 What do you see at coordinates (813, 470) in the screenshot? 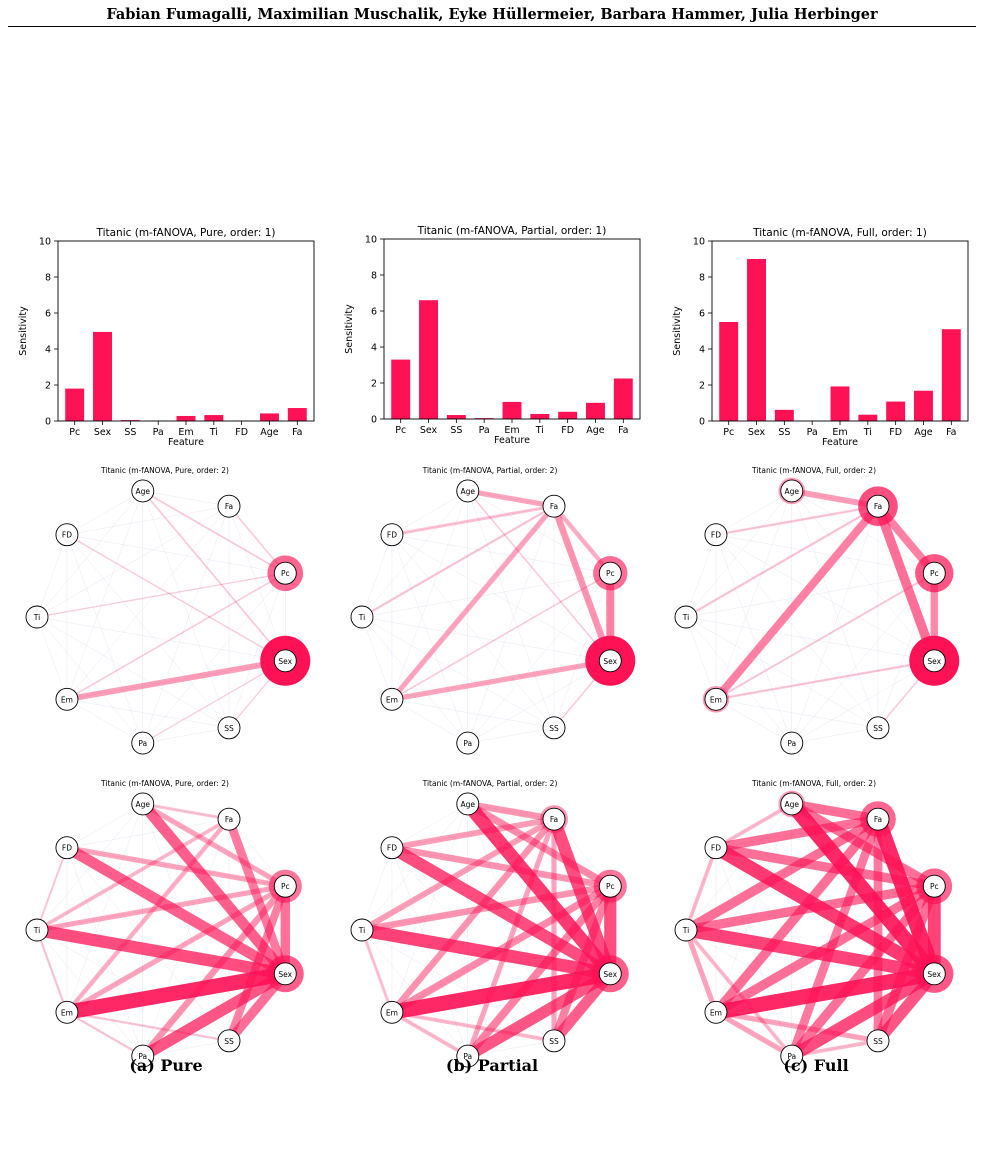
I see `network-title: Titanic (m-fANOVA, Full, order: 2)` at bounding box center [813, 470].